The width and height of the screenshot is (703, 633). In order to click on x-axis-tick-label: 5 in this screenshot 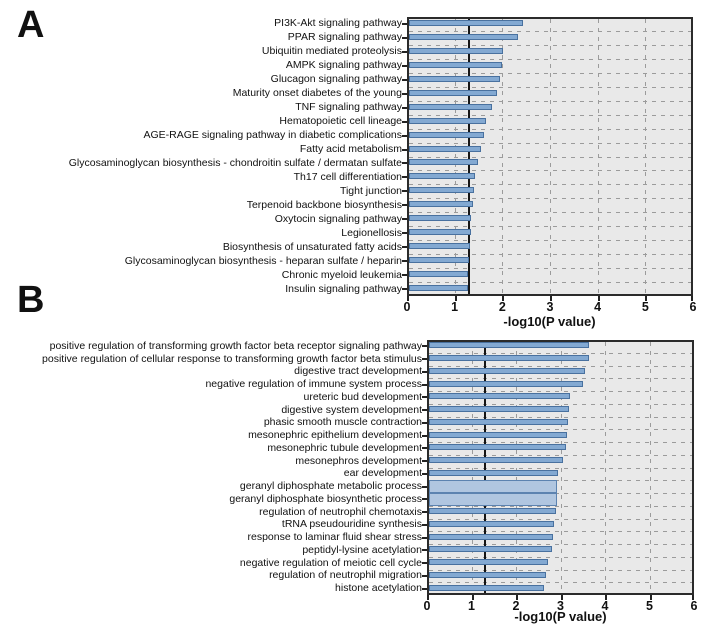, I will do `click(645, 307)`.